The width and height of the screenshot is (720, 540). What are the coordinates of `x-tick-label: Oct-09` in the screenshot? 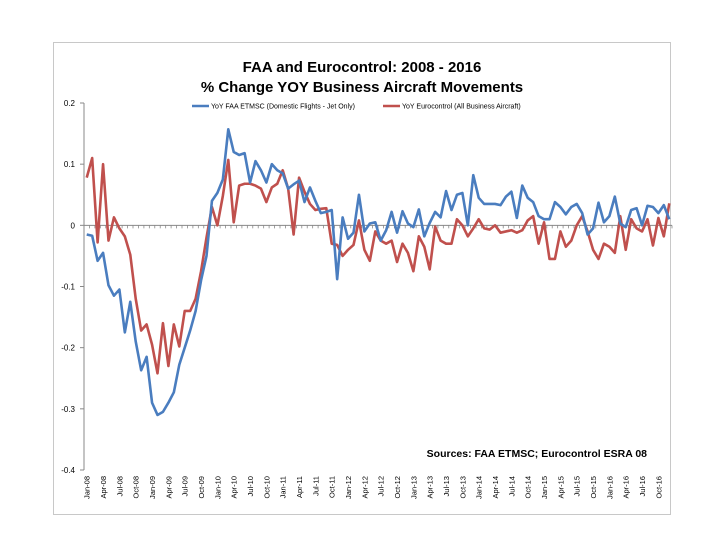 It's located at (201, 487).